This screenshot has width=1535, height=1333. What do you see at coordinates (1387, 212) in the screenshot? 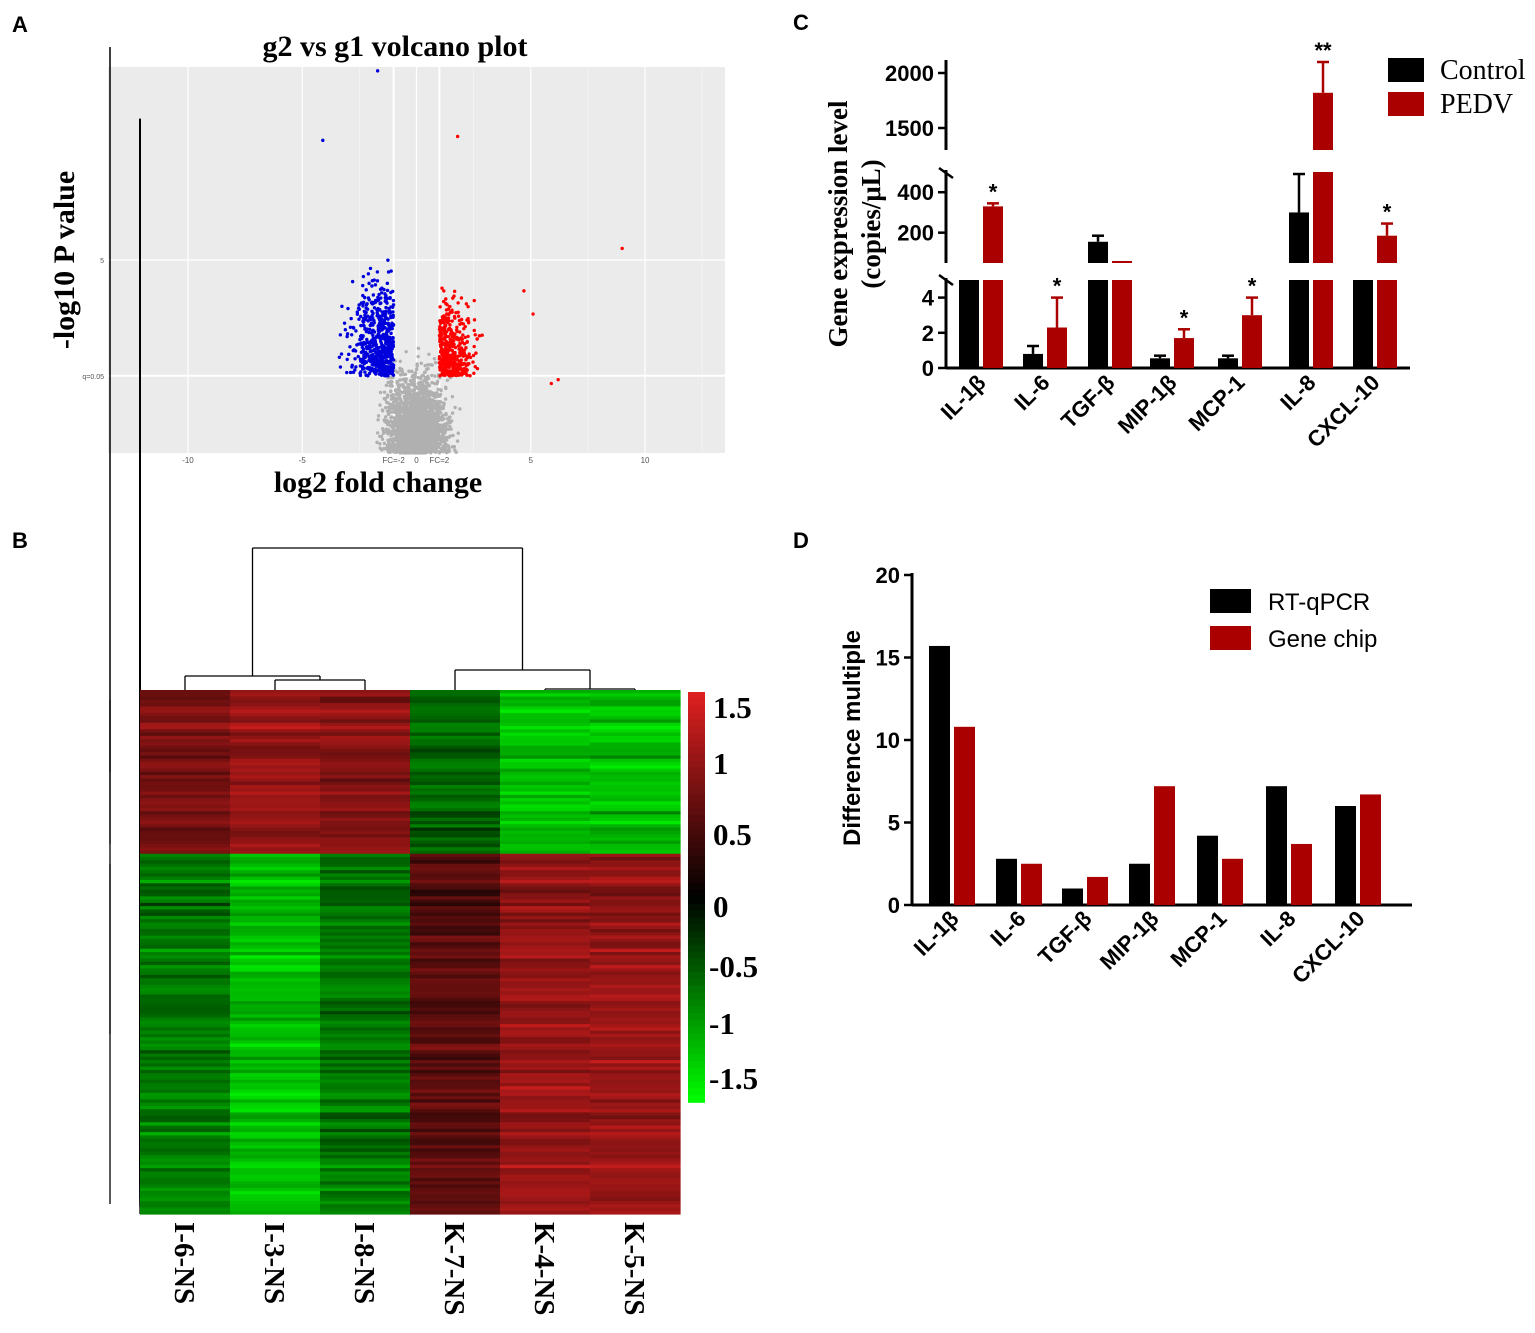
I see `significance-marker: *` at bounding box center [1387, 212].